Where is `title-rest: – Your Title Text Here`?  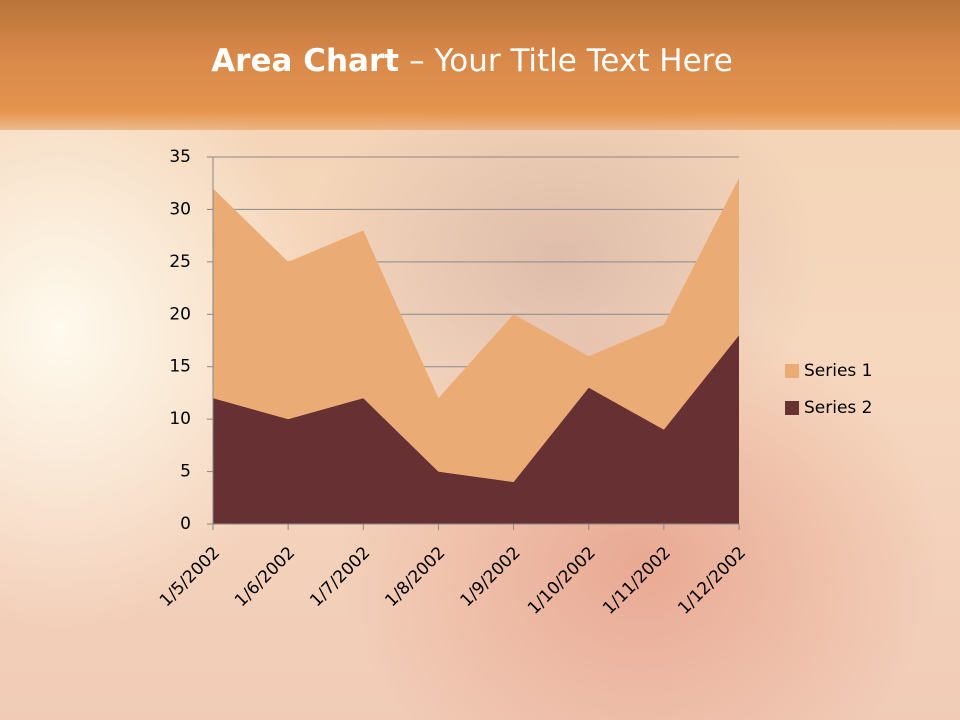 title-rest: – Your Title Text Here is located at coordinates (571, 61).